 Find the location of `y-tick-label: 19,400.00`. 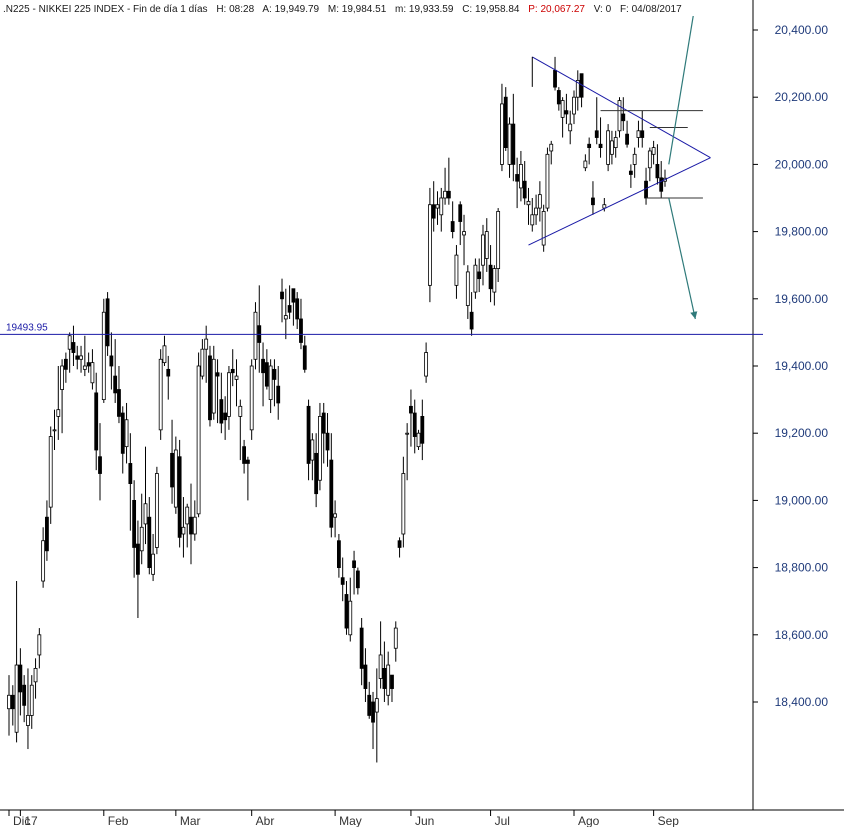

y-tick-label: 19,400.00 is located at coordinates (802, 366).